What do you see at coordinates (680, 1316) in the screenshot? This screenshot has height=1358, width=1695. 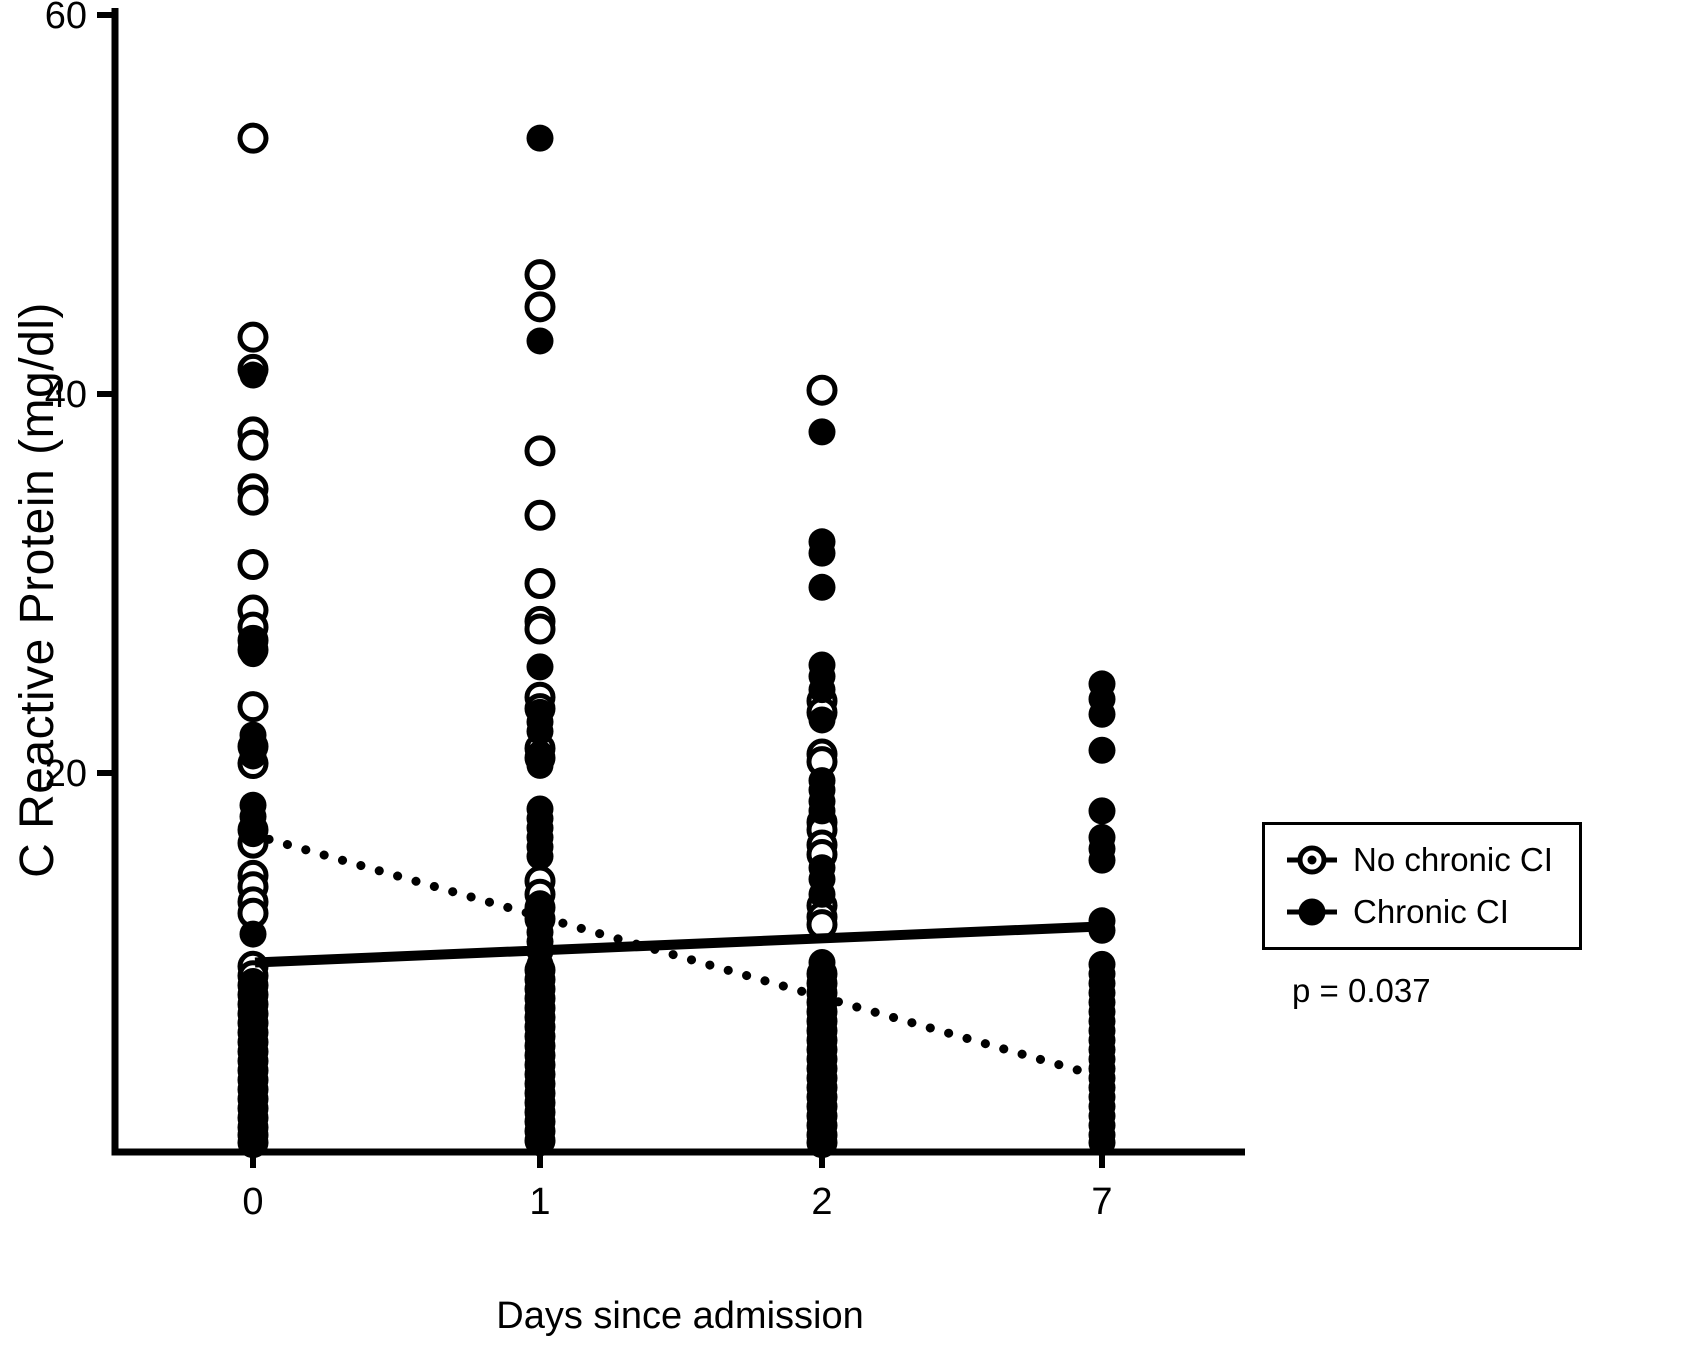 I see `x-axis-label: Days since admission` at bounding box center [680, 1316].